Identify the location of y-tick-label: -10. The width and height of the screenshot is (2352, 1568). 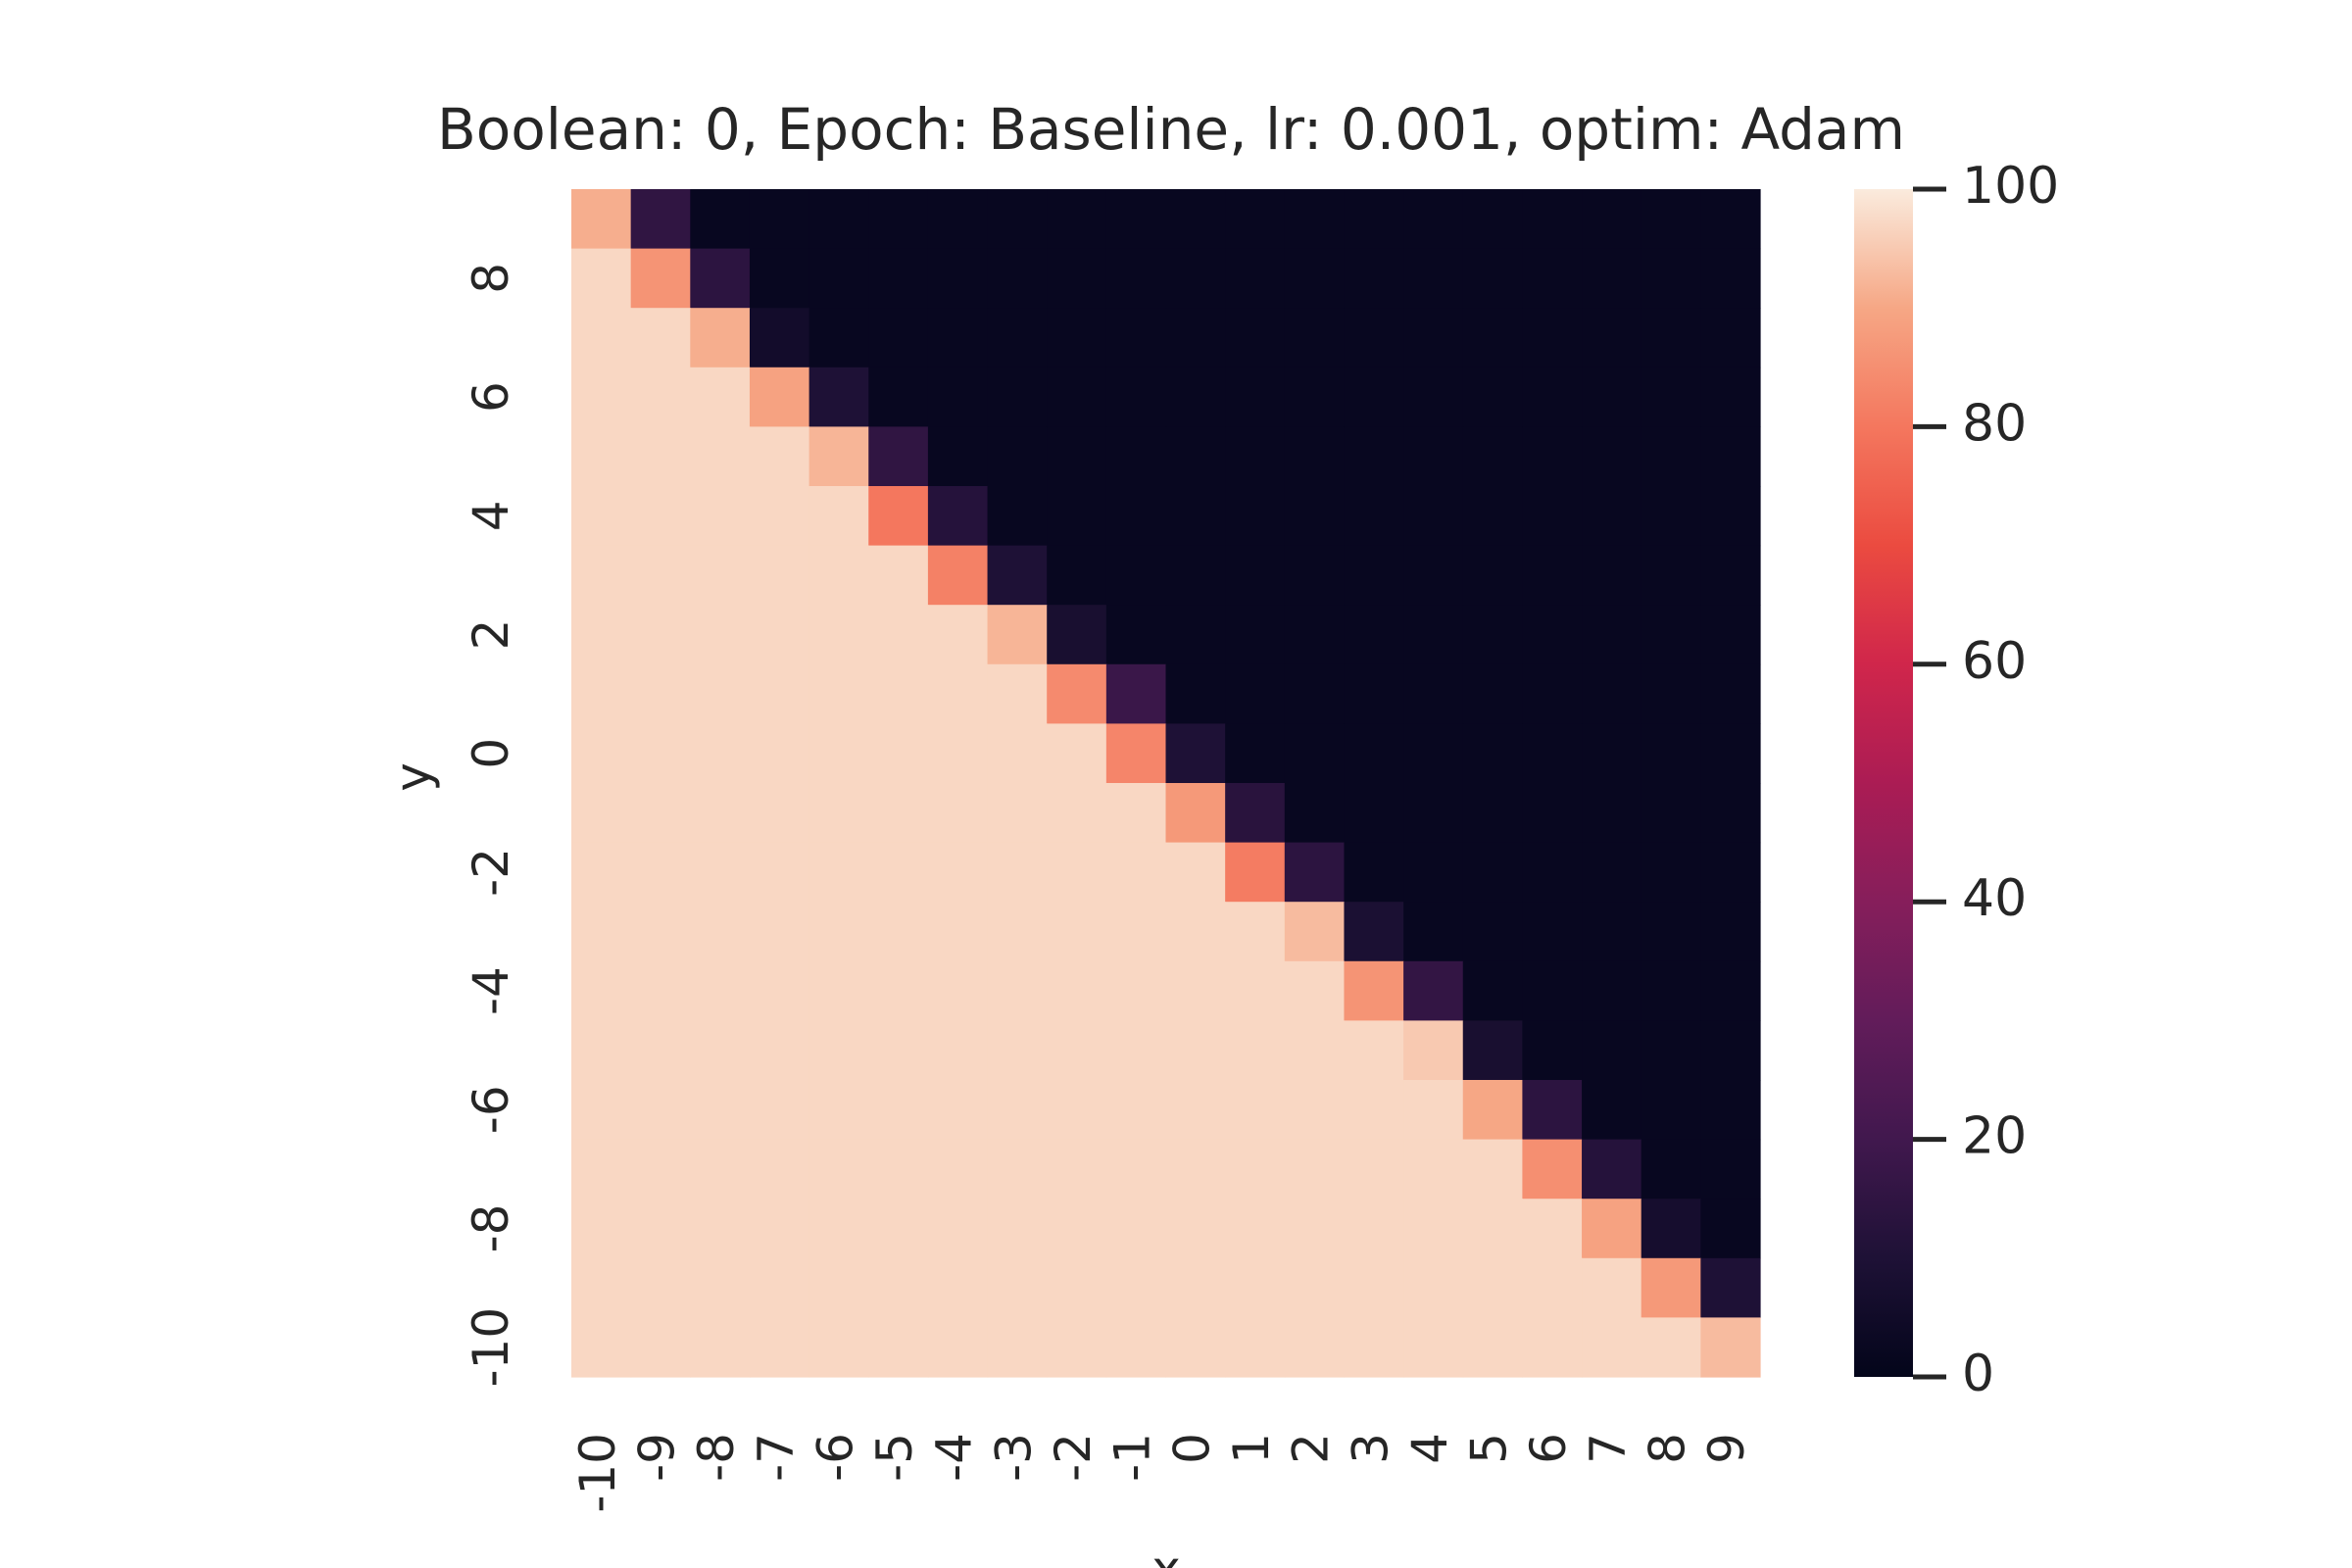
(491, 1347).